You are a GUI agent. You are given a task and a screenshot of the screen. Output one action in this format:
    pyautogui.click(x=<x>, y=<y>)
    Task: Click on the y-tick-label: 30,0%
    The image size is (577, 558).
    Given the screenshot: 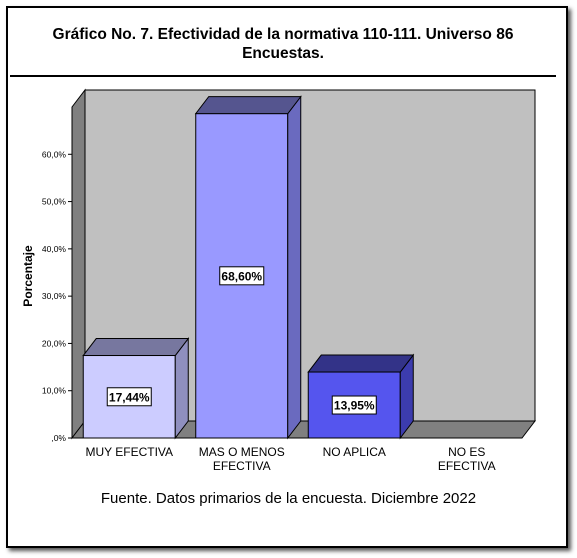 What is the action you would take?
    pyautogui.click(x=54, y=296)
    